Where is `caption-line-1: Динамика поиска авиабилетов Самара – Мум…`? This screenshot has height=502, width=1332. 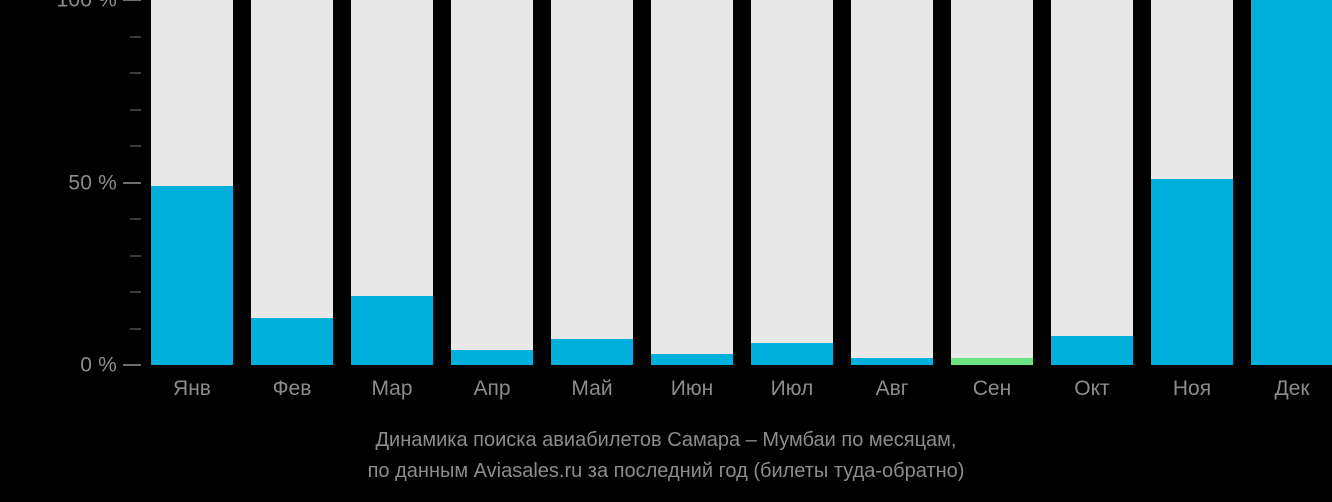 caption-line-1: Динамика поиска авиабилетов Самара – Мум… is located at coordinates (666, 440).